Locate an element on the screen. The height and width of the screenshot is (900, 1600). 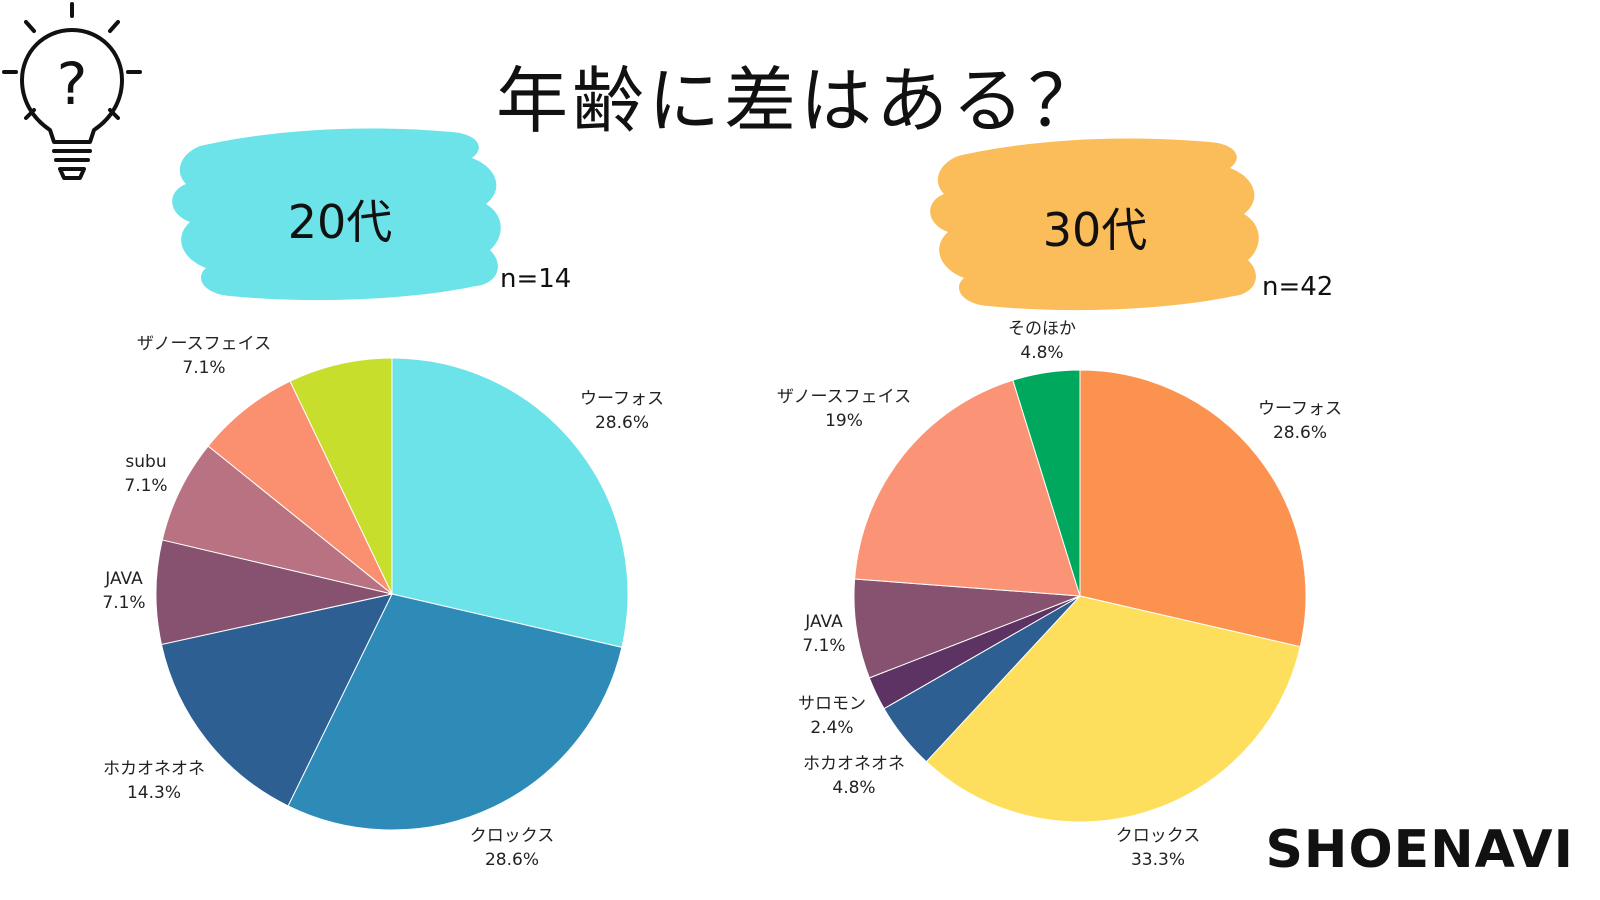
slice-label-30s-5: ザノースフェイス 19% is located at coordinates (844, 409).